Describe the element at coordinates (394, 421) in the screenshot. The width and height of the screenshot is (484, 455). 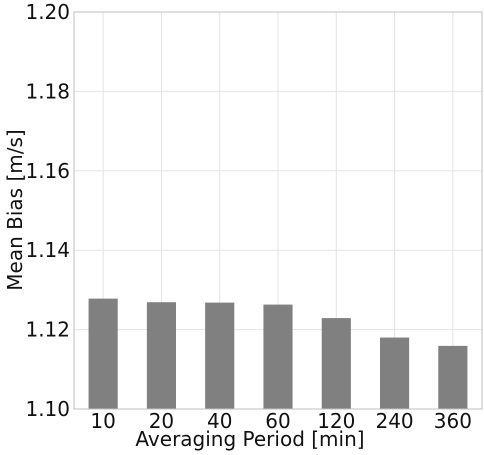
I see `x-tick-label: 240` at that location.